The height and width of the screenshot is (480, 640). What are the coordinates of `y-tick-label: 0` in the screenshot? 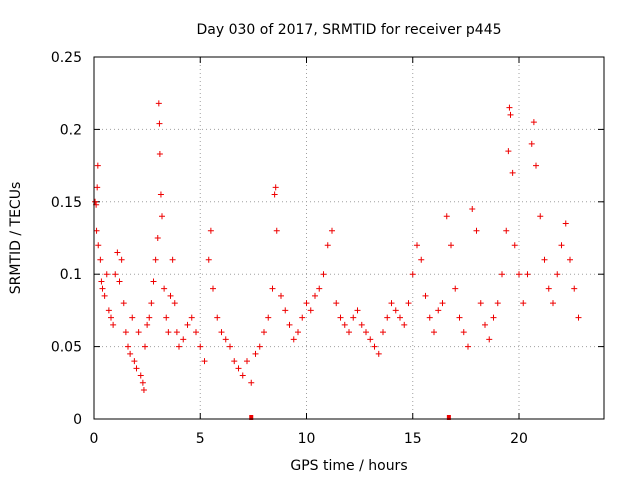 It's located at (77, 420).